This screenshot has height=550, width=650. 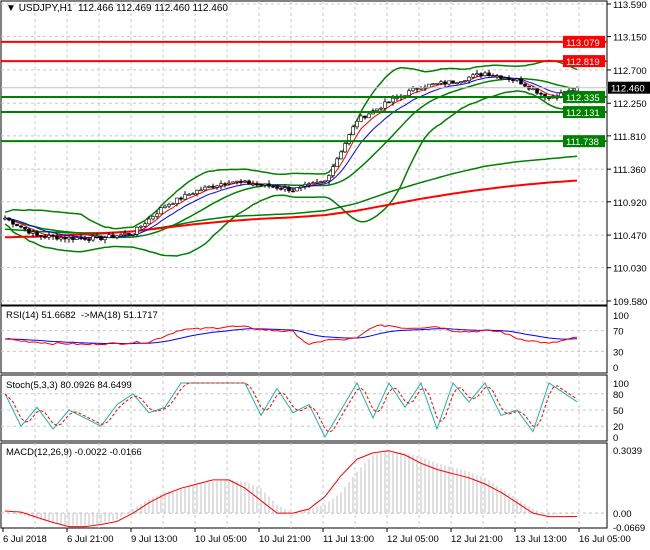 What do you see at coordinates (82, 315) in the screenshot?
I see `rsi-label: RSI(14) 51.6682 ->MA(18) 51.1717` at bounding box center [82, 315].